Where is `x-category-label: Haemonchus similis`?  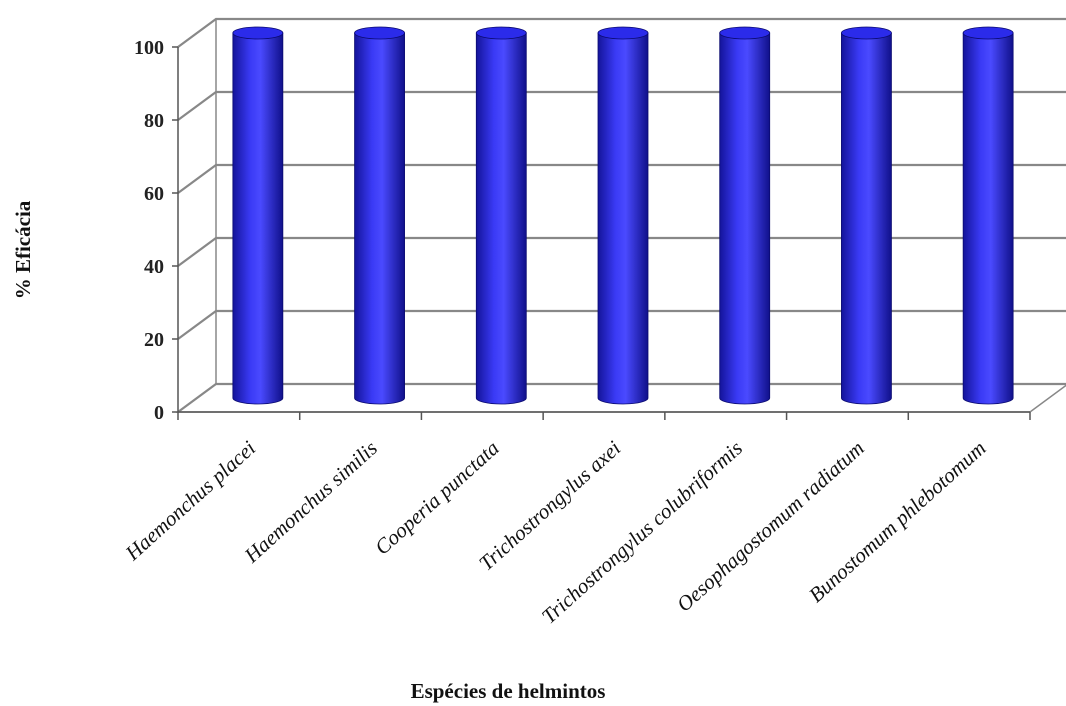
x-category-label: Haemonchus similis is located at coordinates (310, 502).